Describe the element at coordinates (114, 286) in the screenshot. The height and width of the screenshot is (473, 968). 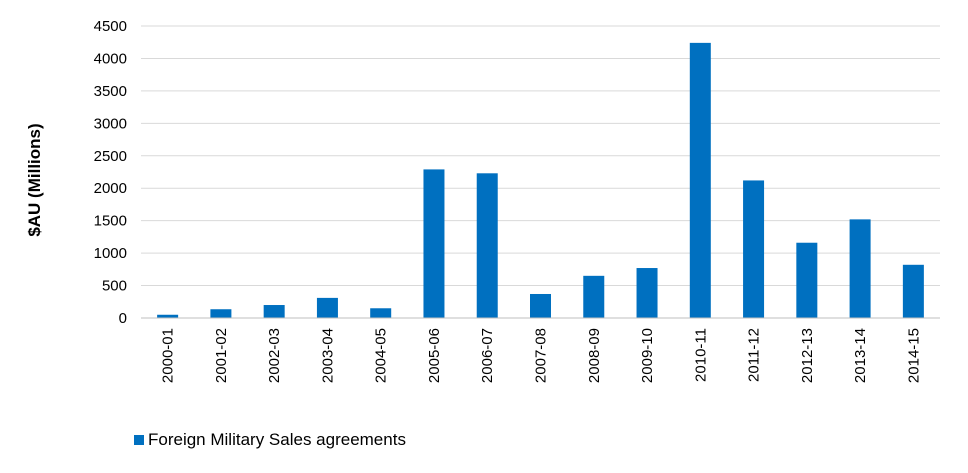
I see `y-tick-label: 500` at that location.